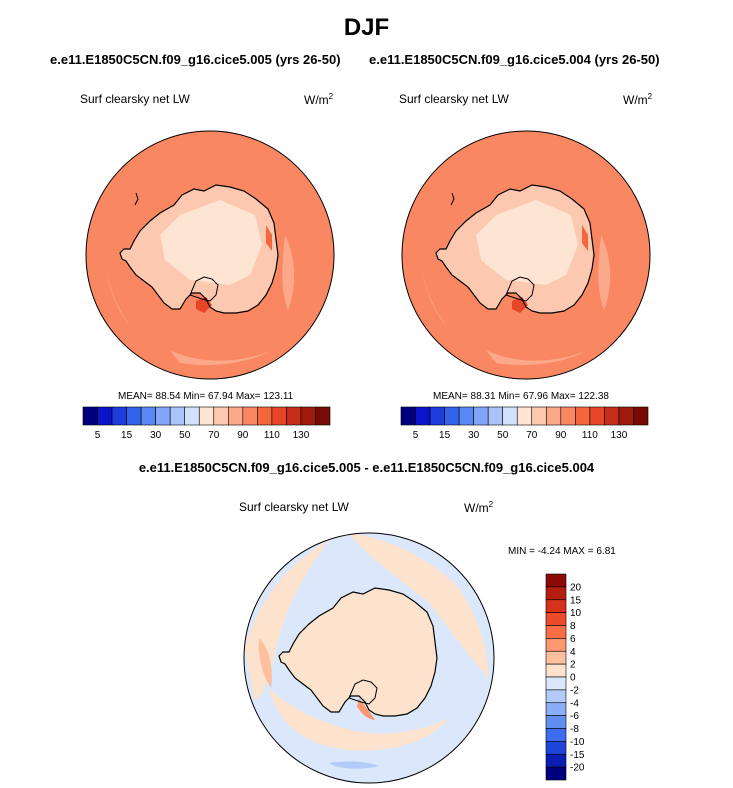  What do you see at coordinates (243, 435) in the screenshot?
I see `colorbar-tick-label: 90` at bounding box center [243, 435].